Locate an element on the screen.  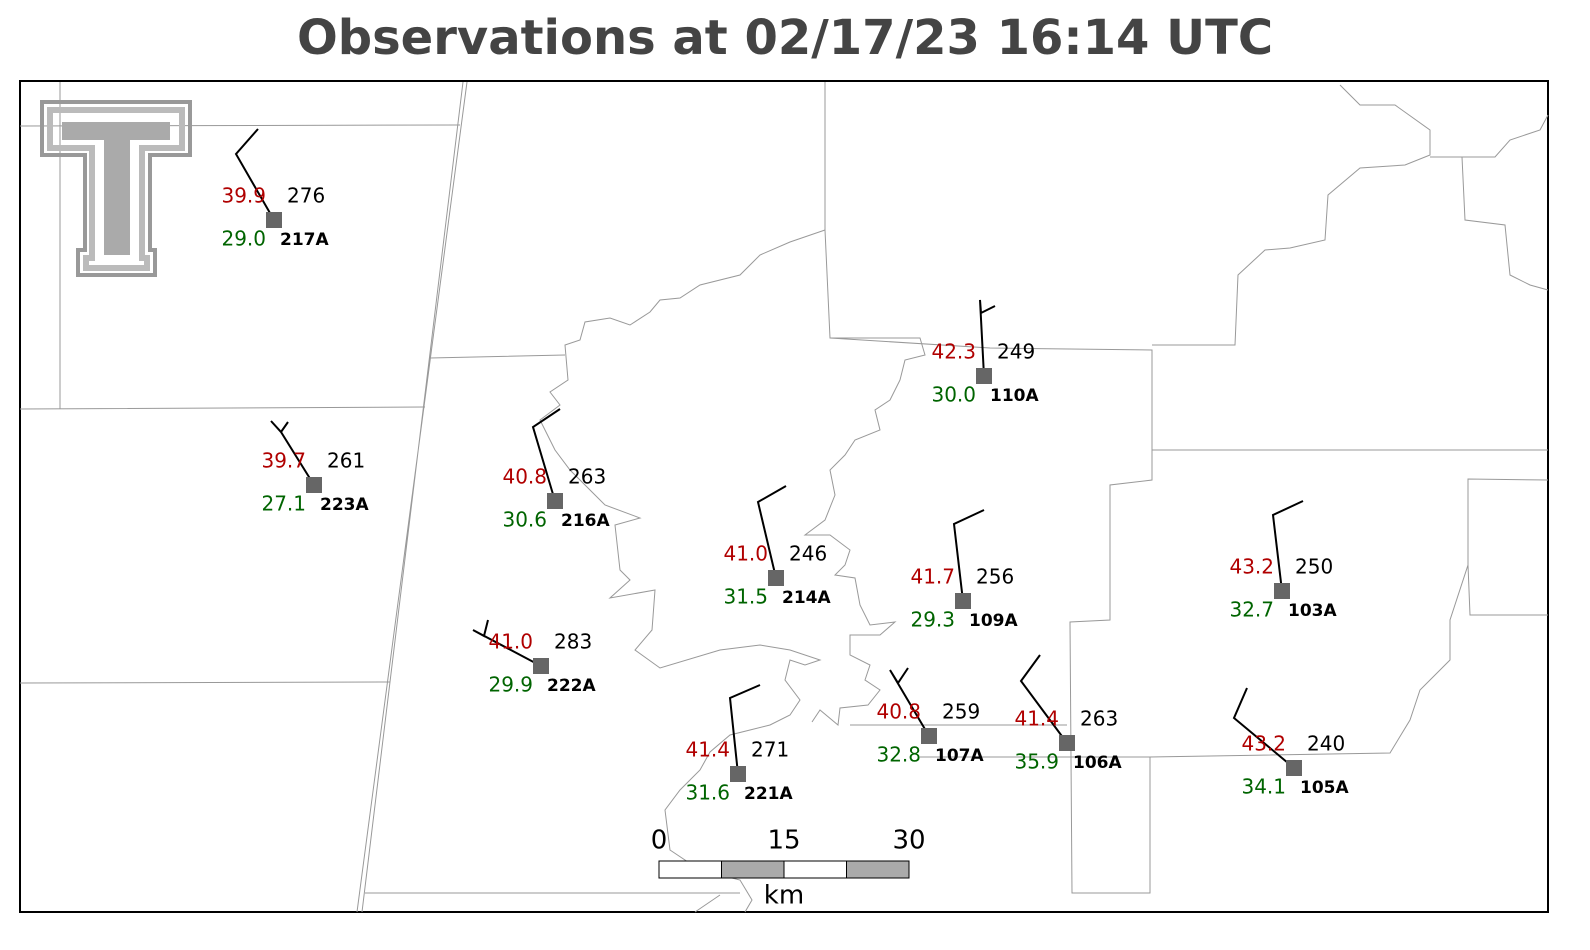
temperature: 42.3 is located at coordinates (953, 352).